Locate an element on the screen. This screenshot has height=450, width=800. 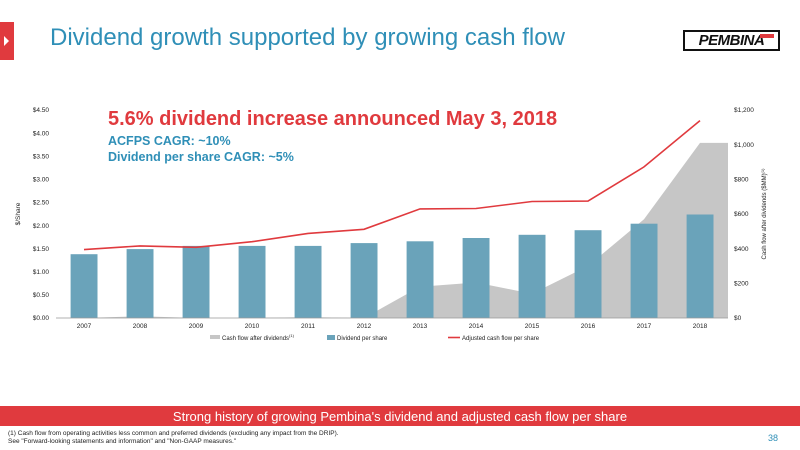
page-number: 38 is located at coordinates (772, 438).